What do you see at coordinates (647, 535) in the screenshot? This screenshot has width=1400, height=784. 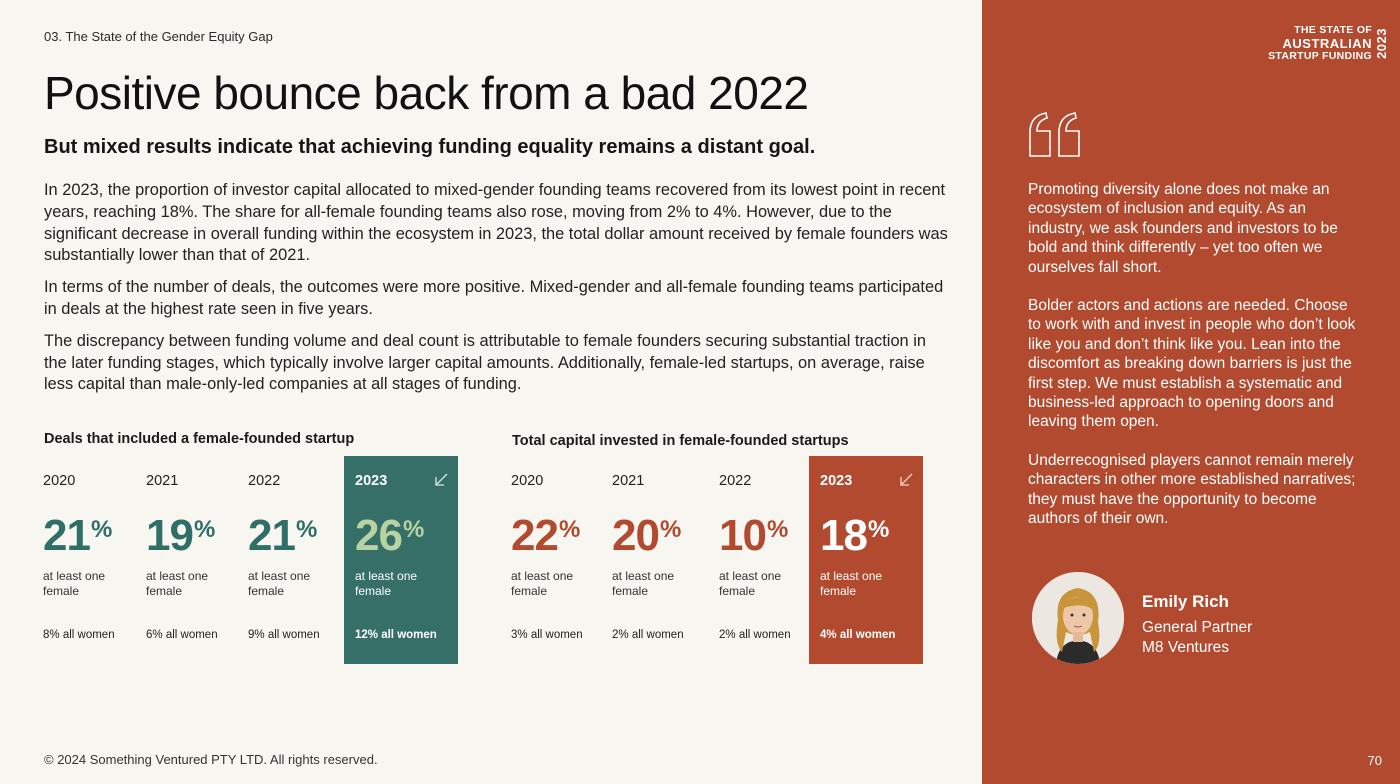 I see `card-value: 20%` at bounding box center [647, 535].